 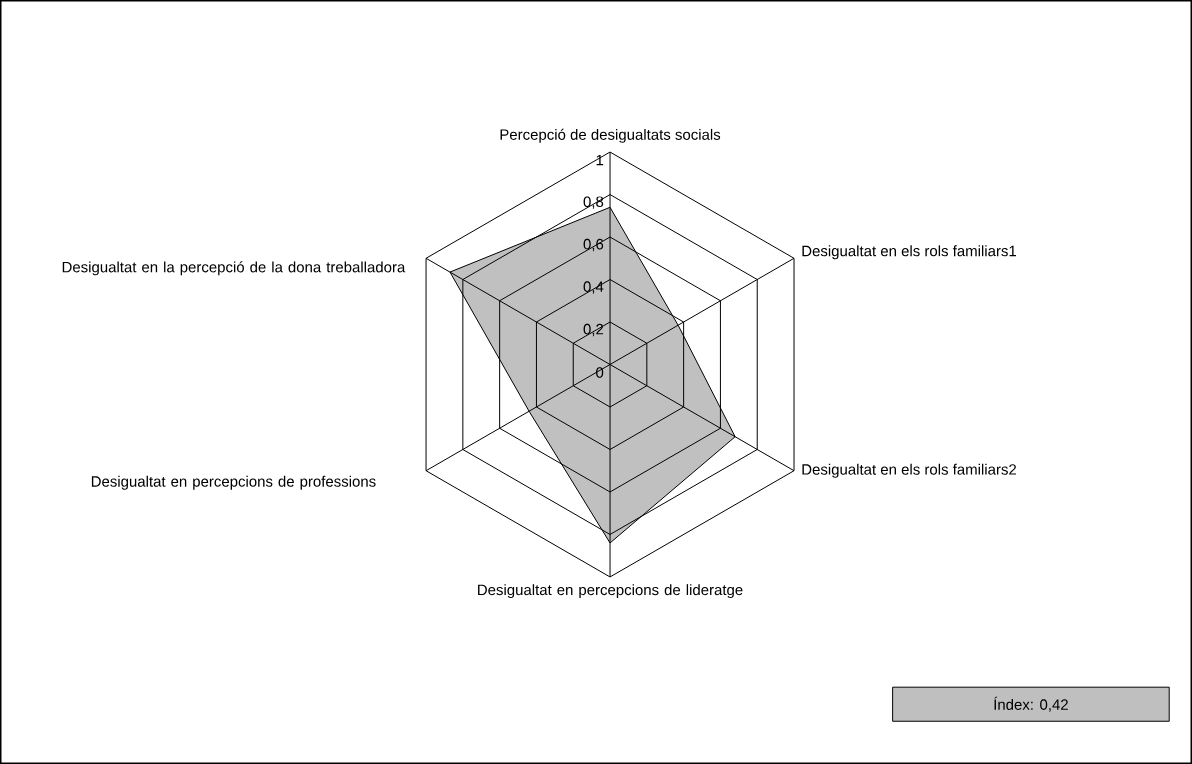 What do you see at coordinates (233, 482) in the screenshot?
I see `spoke-label: Desigualtat en percepcions de professions` at bounding box center [233, 482].